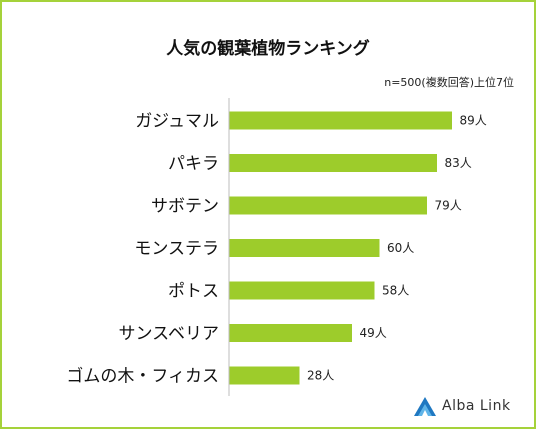 This screenshot has height=429, width=536. Describe the element at coordinates (193, 164) in the screenshot. I see `category-label: パキラ` at that location.